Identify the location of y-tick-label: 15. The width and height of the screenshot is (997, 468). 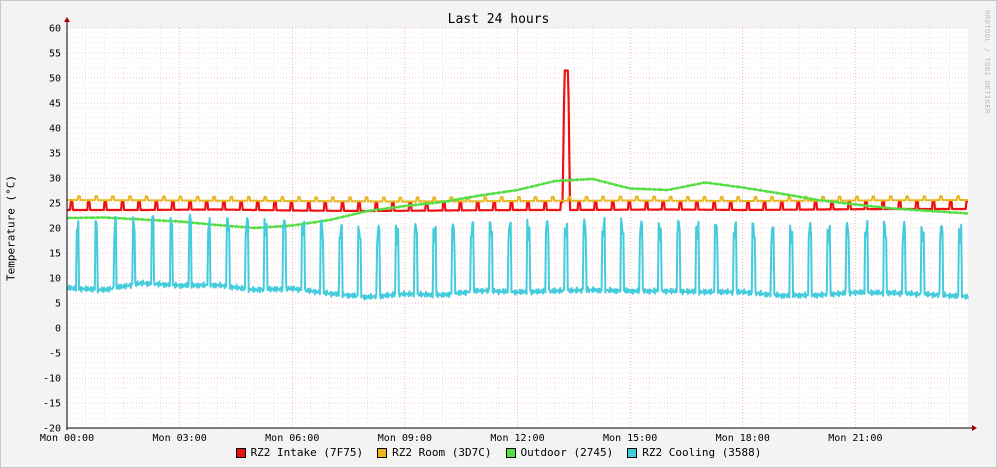
(55, 254).